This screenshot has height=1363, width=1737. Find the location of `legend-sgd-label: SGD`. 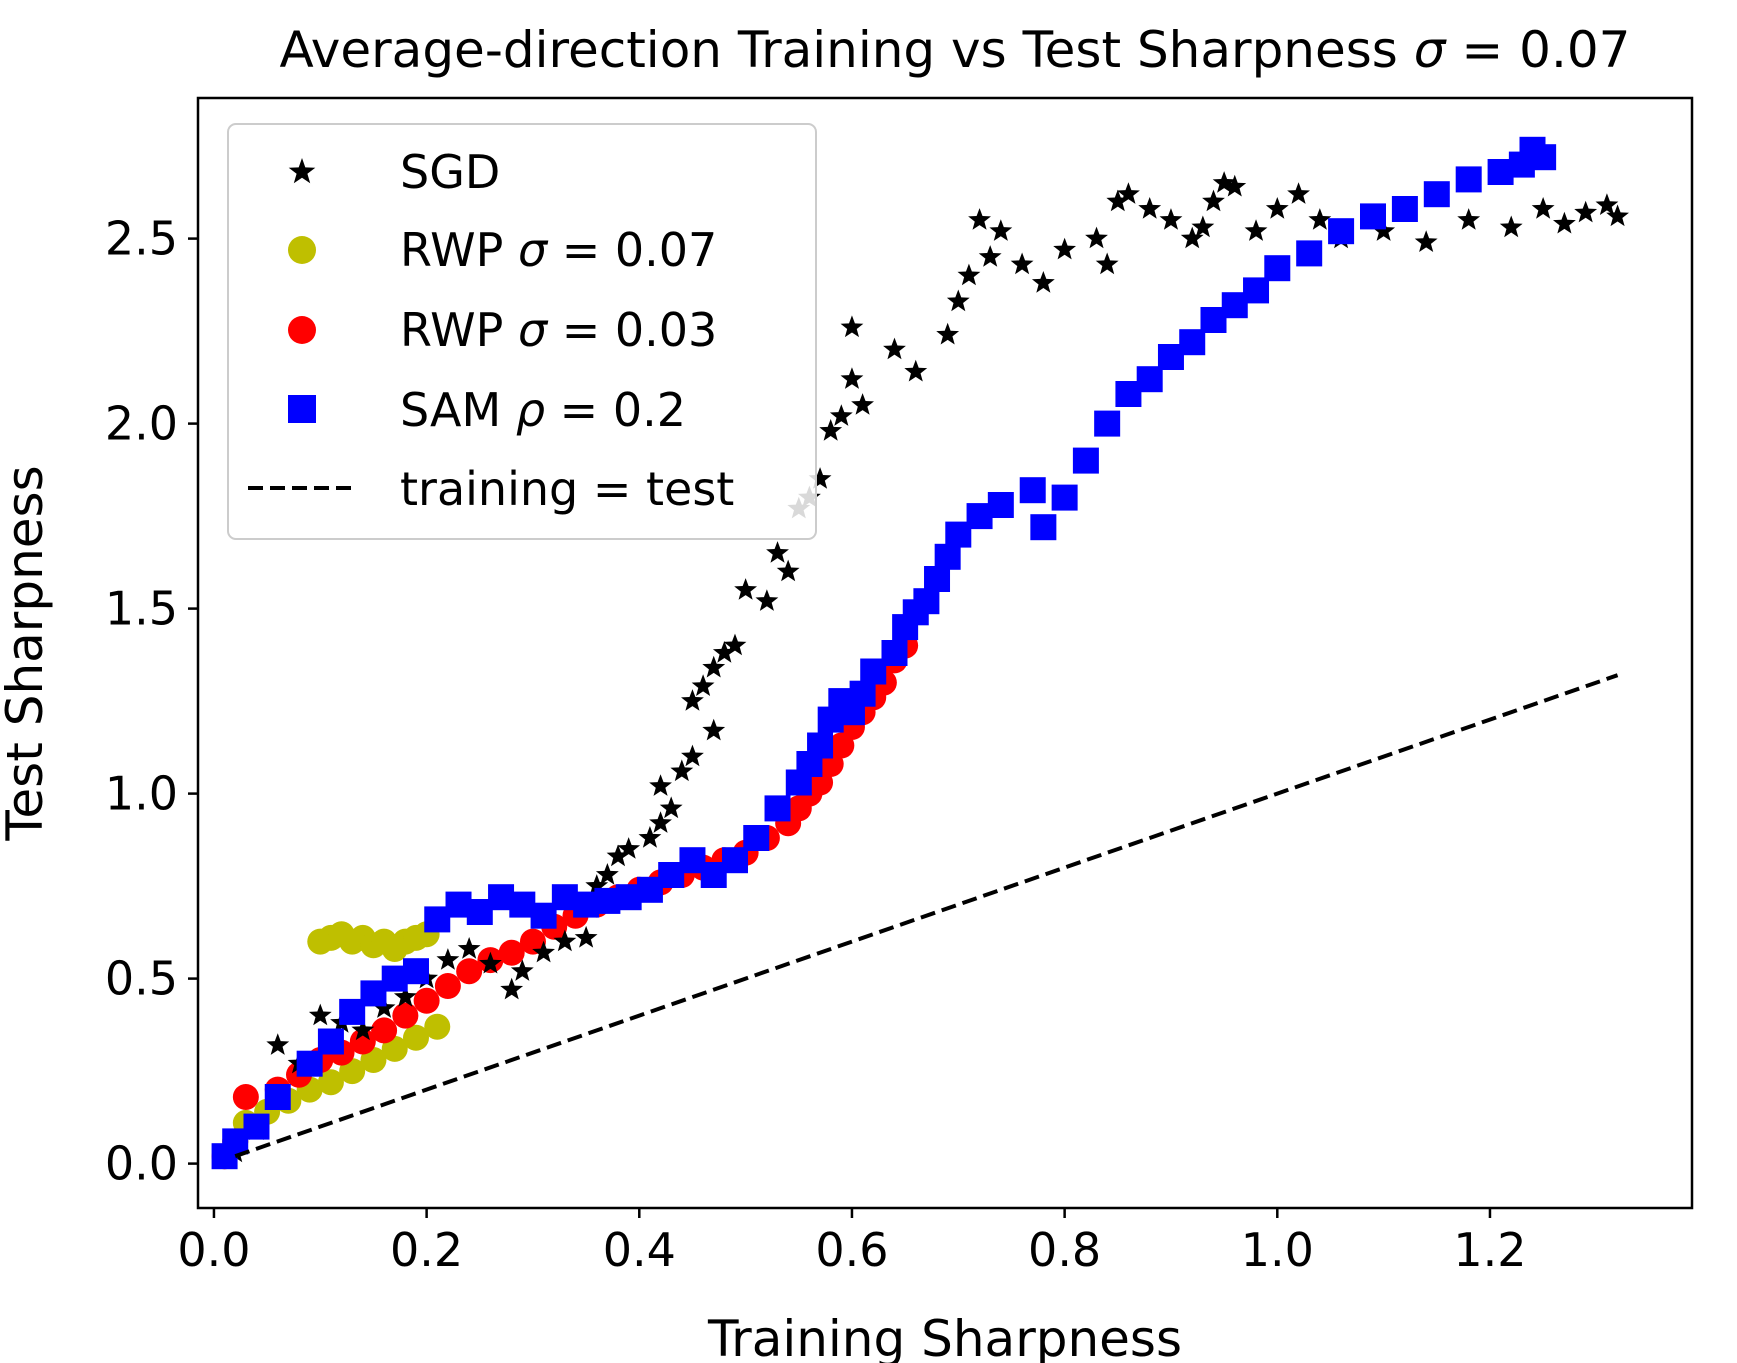

legend-sgd-label: SGD is located at coordinates (450, 172).